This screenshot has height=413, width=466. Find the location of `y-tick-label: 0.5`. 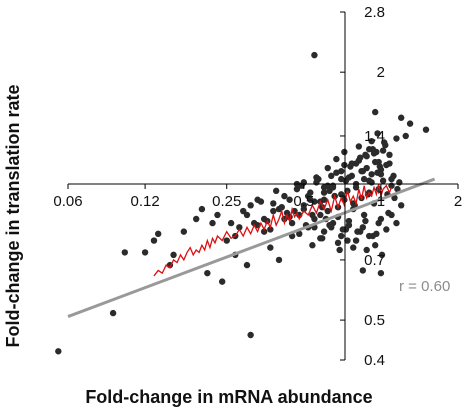

y-tick-label: 0.5 is located at coordinates (374, 320).